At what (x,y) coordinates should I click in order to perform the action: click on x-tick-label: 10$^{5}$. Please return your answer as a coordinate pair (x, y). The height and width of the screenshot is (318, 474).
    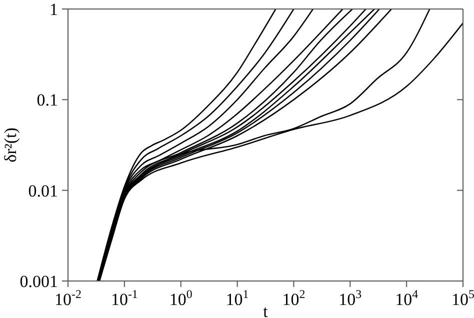
    Looking at the image, I should click on (463, 298).